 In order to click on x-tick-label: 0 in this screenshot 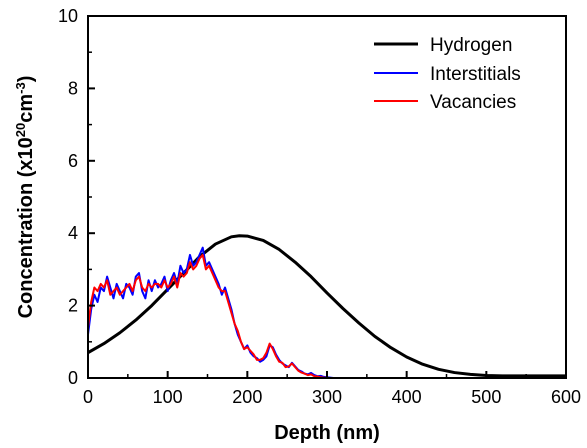, I will do `click(88, 397)`.